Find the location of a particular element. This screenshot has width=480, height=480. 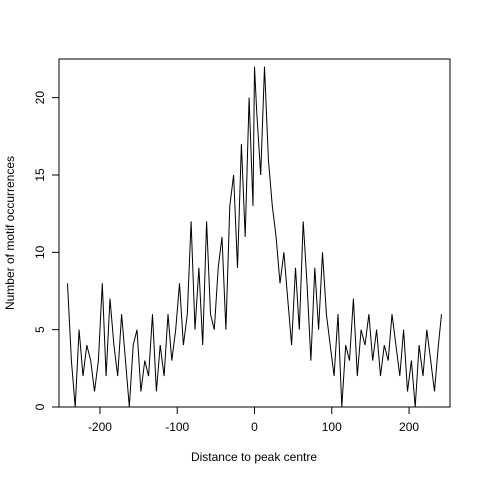

x-tick-label: -100 is located at coordinates (177, 427).